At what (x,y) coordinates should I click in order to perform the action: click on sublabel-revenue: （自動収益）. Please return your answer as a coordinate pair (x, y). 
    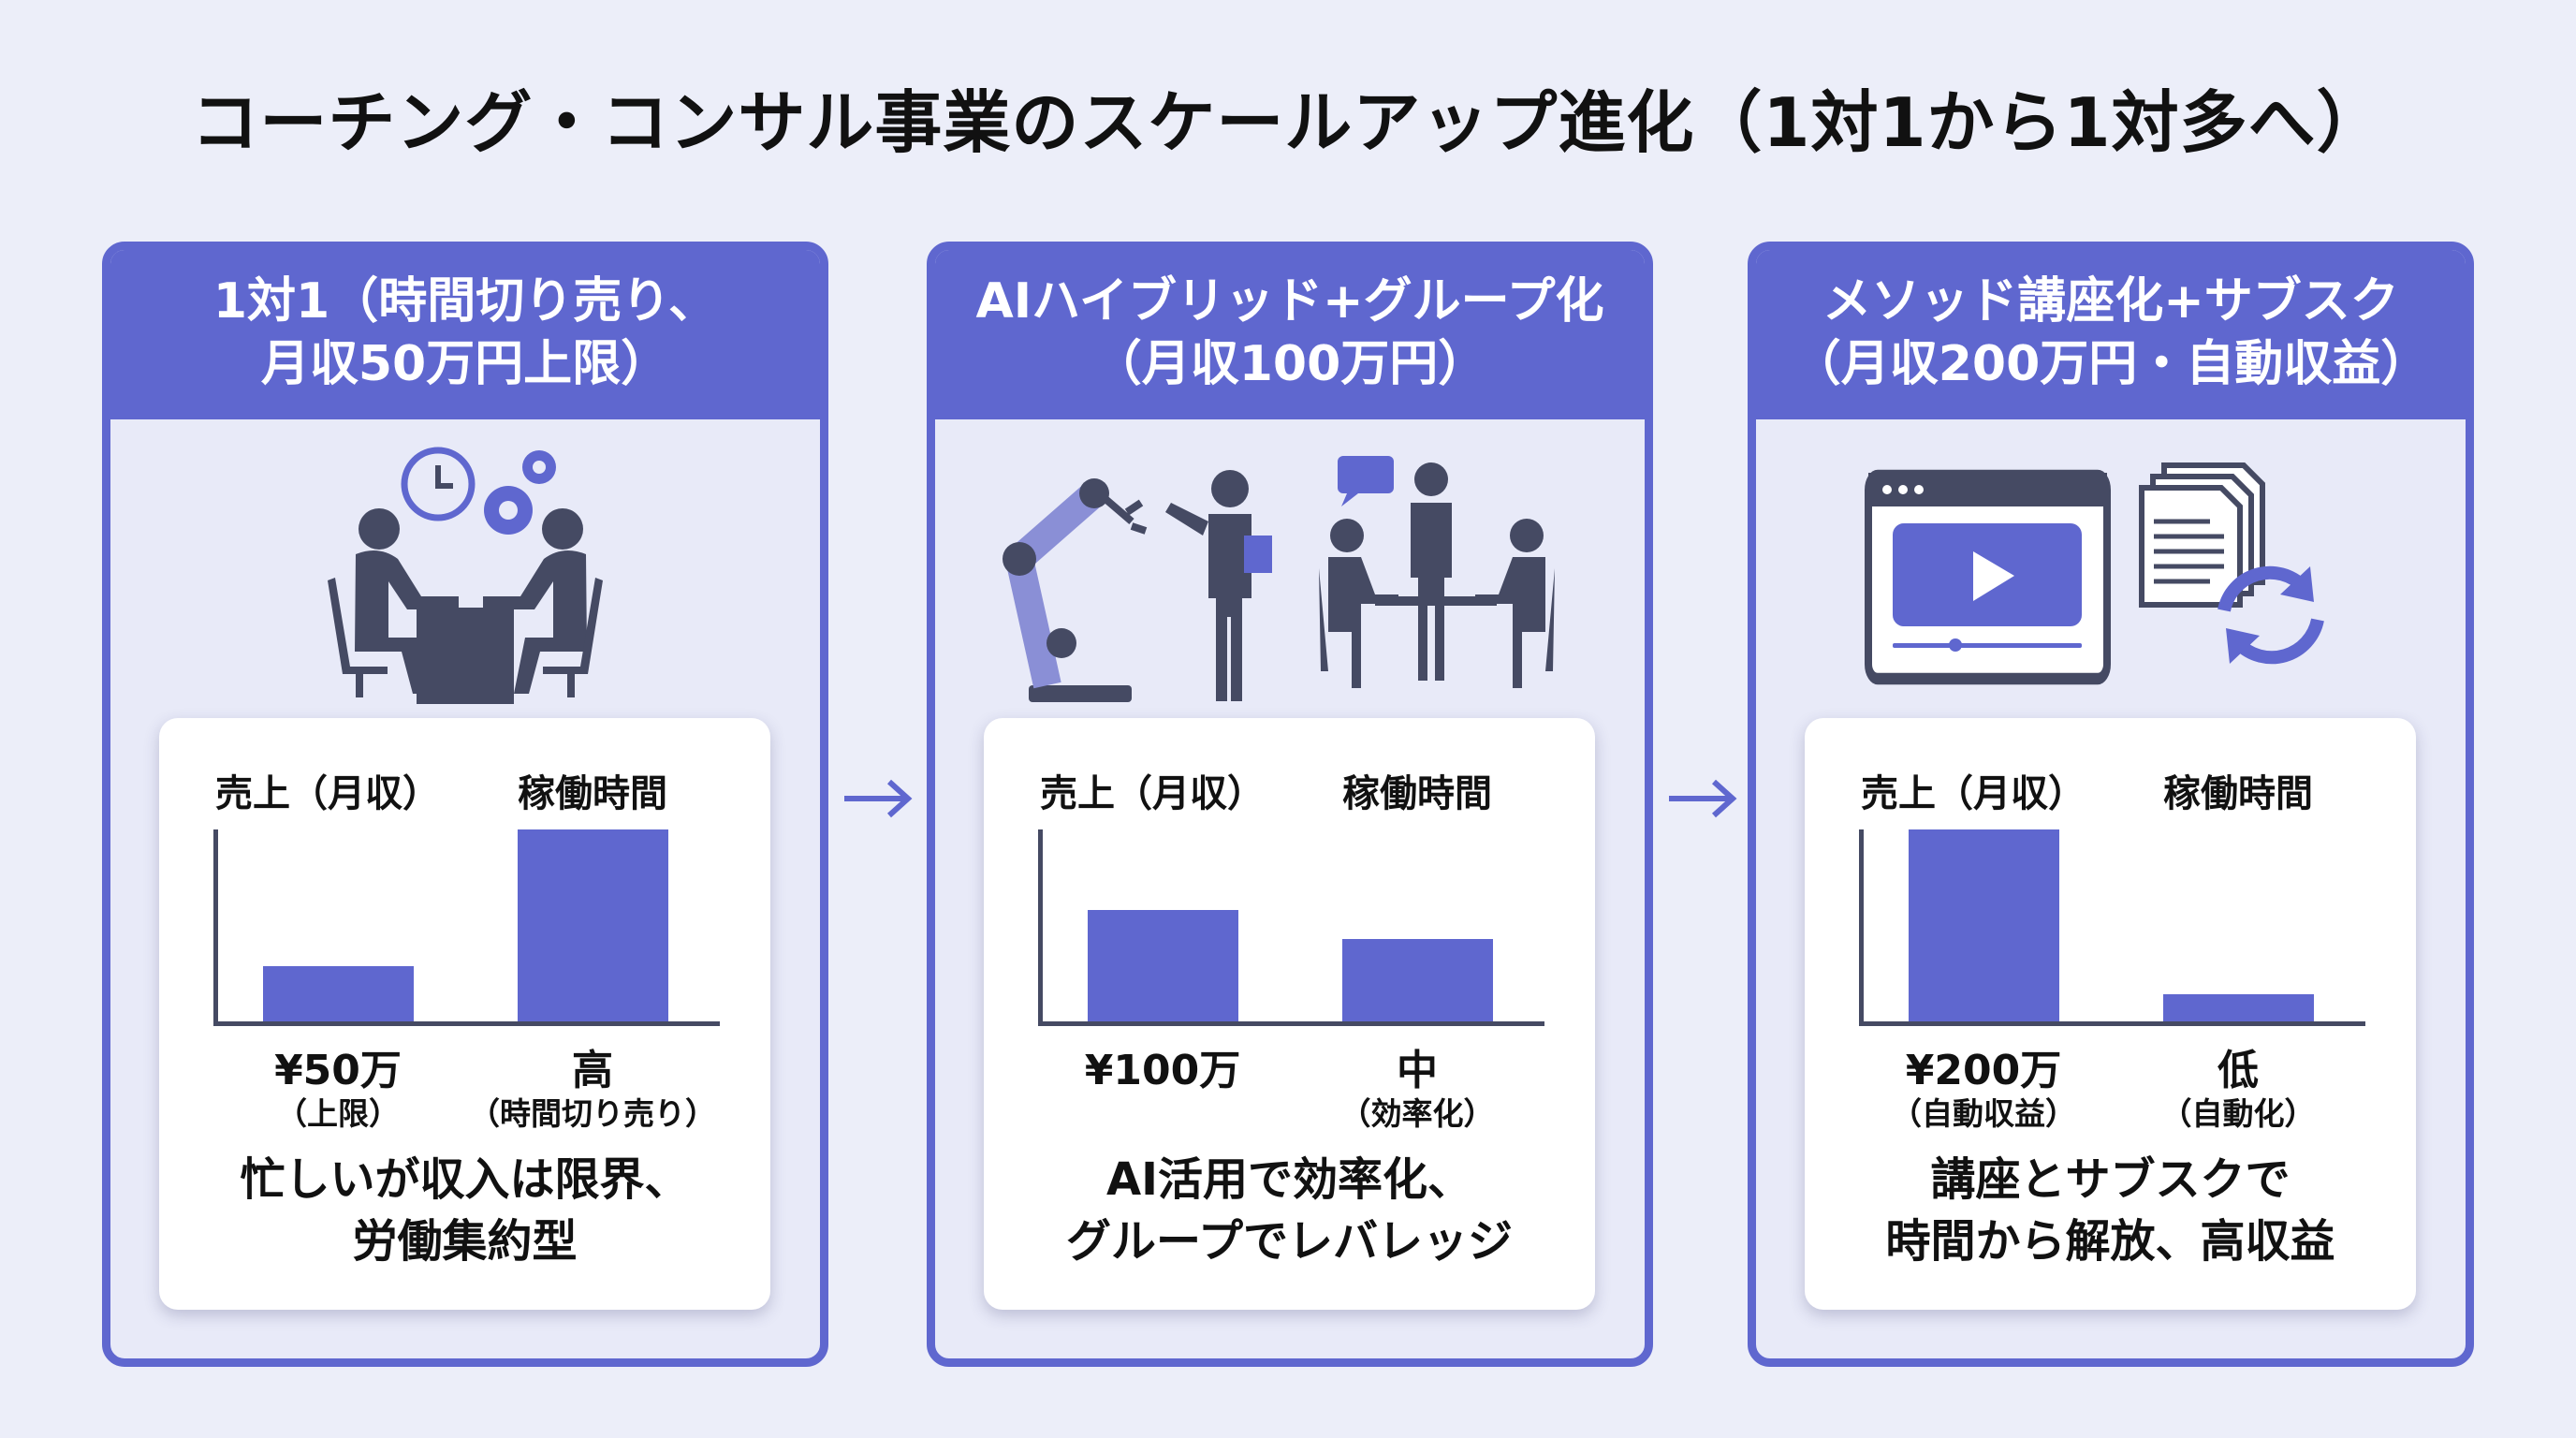
    Looking at the image, I should click on (1983, 1113).